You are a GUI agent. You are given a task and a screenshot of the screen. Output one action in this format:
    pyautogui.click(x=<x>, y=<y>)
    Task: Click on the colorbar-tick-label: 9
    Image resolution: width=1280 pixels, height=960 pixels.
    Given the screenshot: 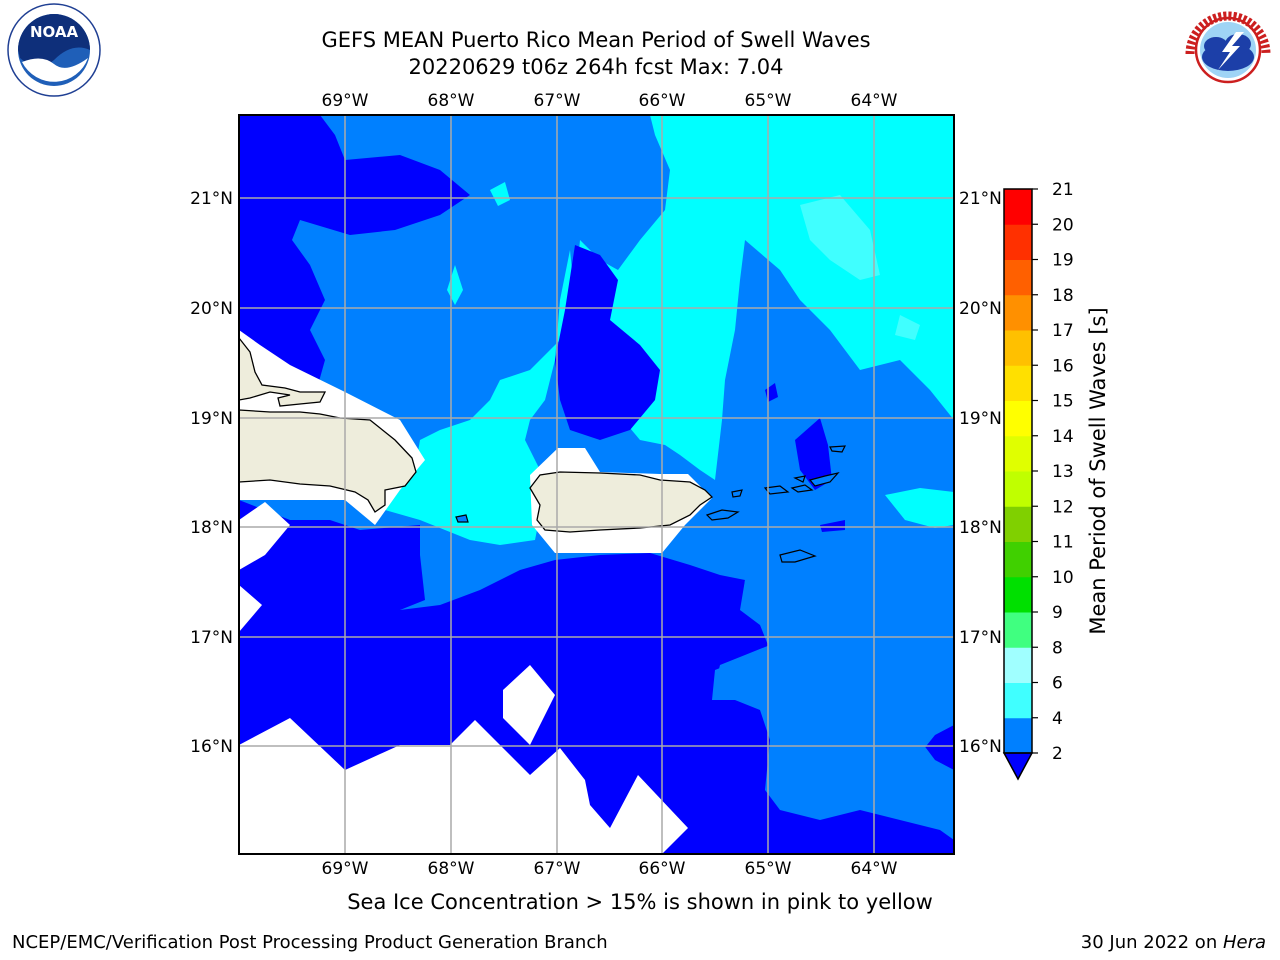 What is the action you would take?
    pyautogui.click(x=1057, y=613)
    